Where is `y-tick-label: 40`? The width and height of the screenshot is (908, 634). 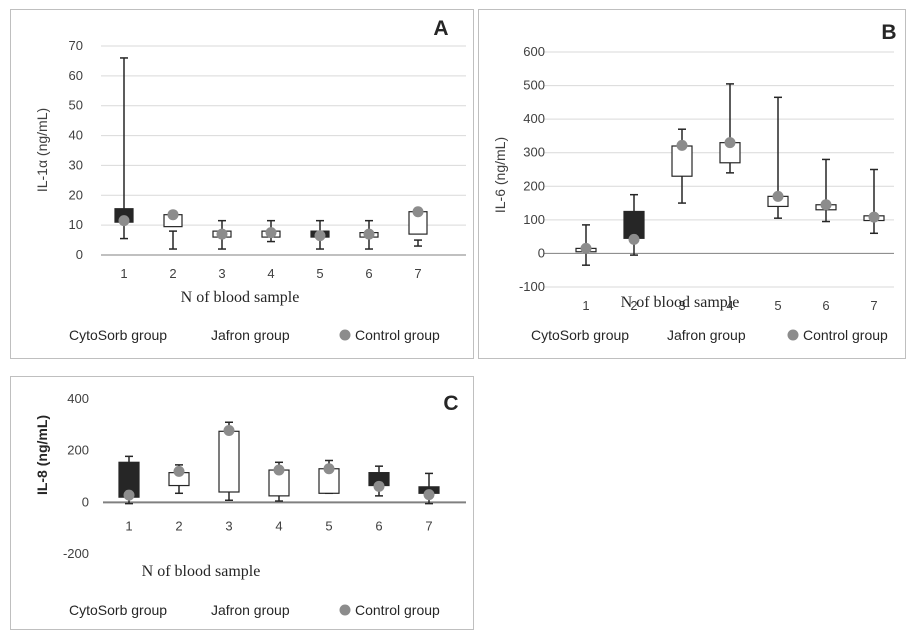 y-tick-label: 40 is located at coordinates (76, 135).